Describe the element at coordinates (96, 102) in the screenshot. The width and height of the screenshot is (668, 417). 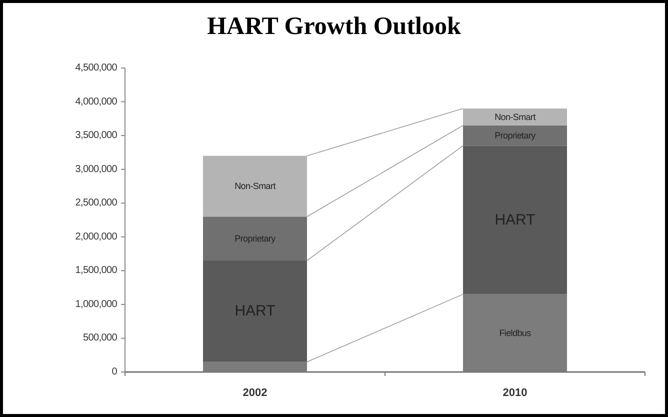
I see `y-tick-label: 4,000,000` at that location.